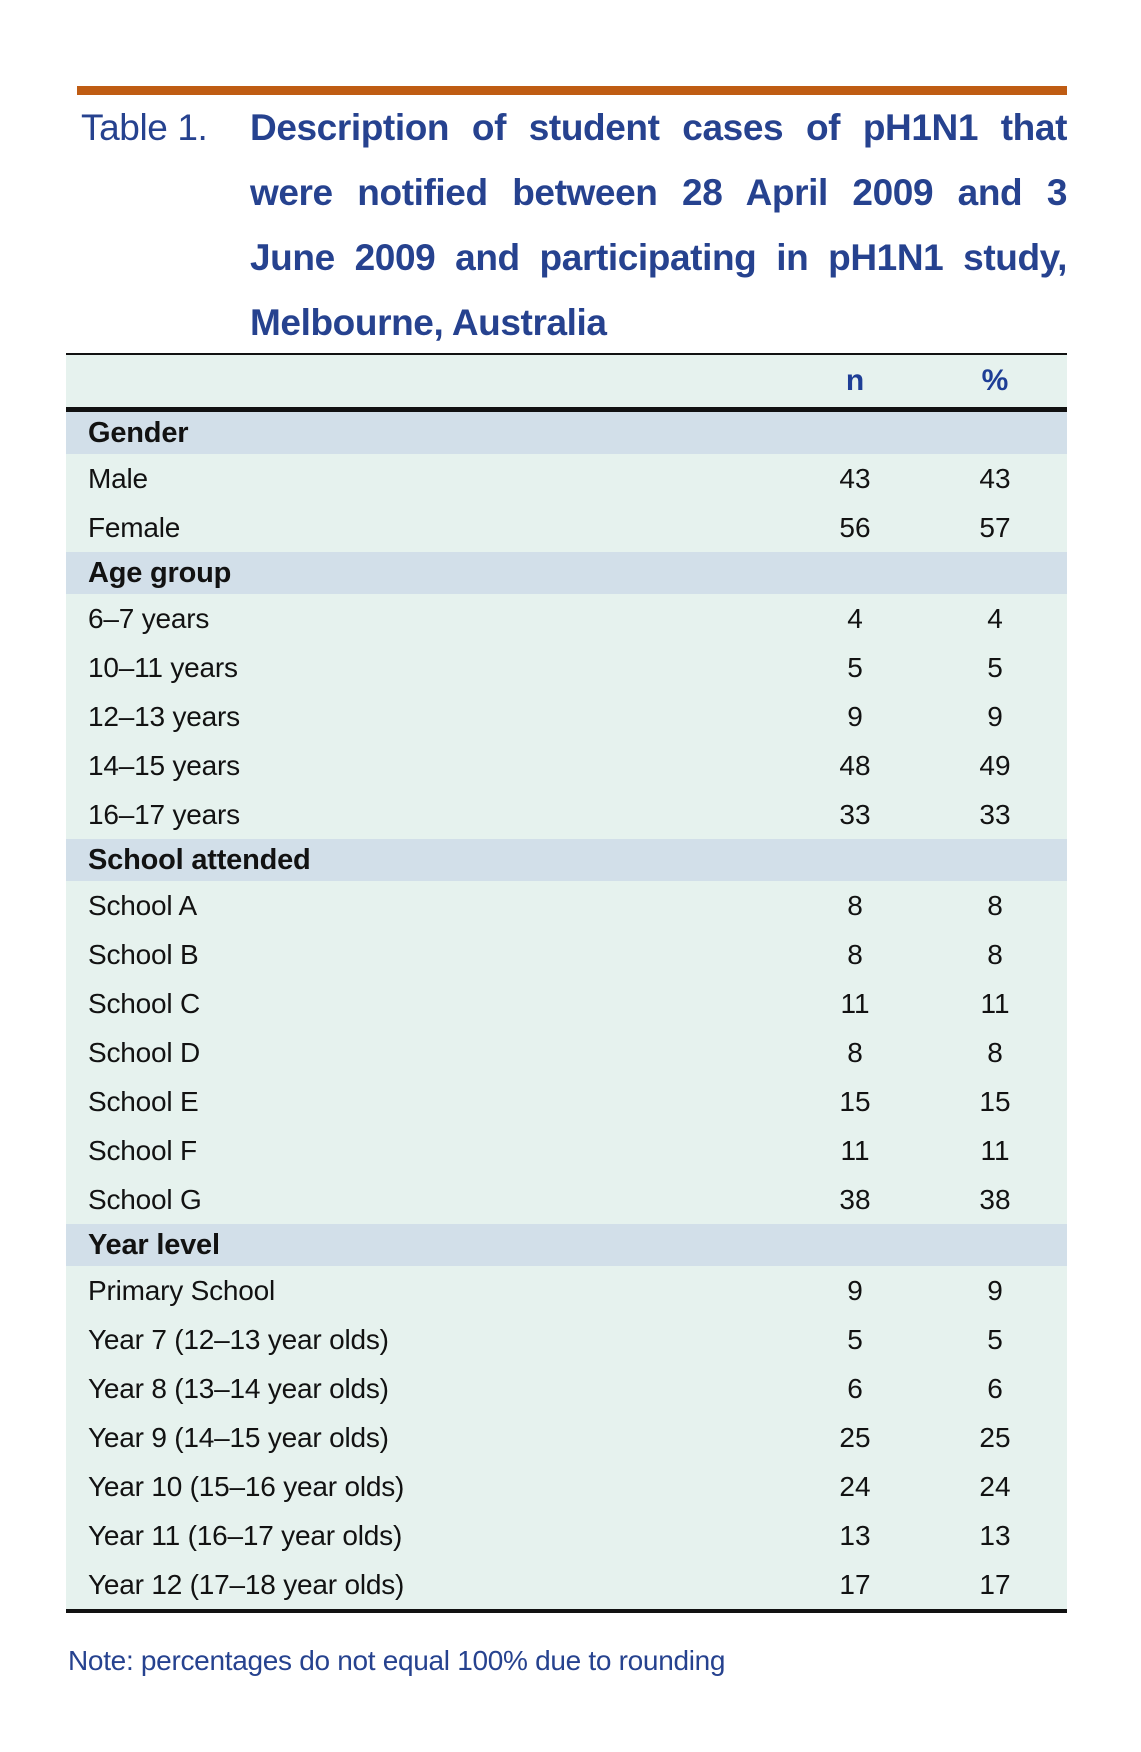 The height and width of the screenshot is (1752, 1141). What do you see at coordinates (566, 905) in the screenshot?
I see `table-row: School A 8 8` at bounding box center [566, 905].